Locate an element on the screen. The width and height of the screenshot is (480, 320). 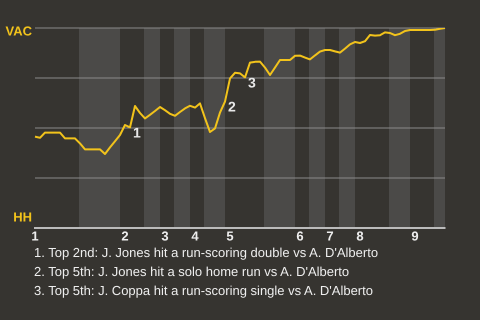
x-tick-label: 1 is located at coordinates (35, 236).